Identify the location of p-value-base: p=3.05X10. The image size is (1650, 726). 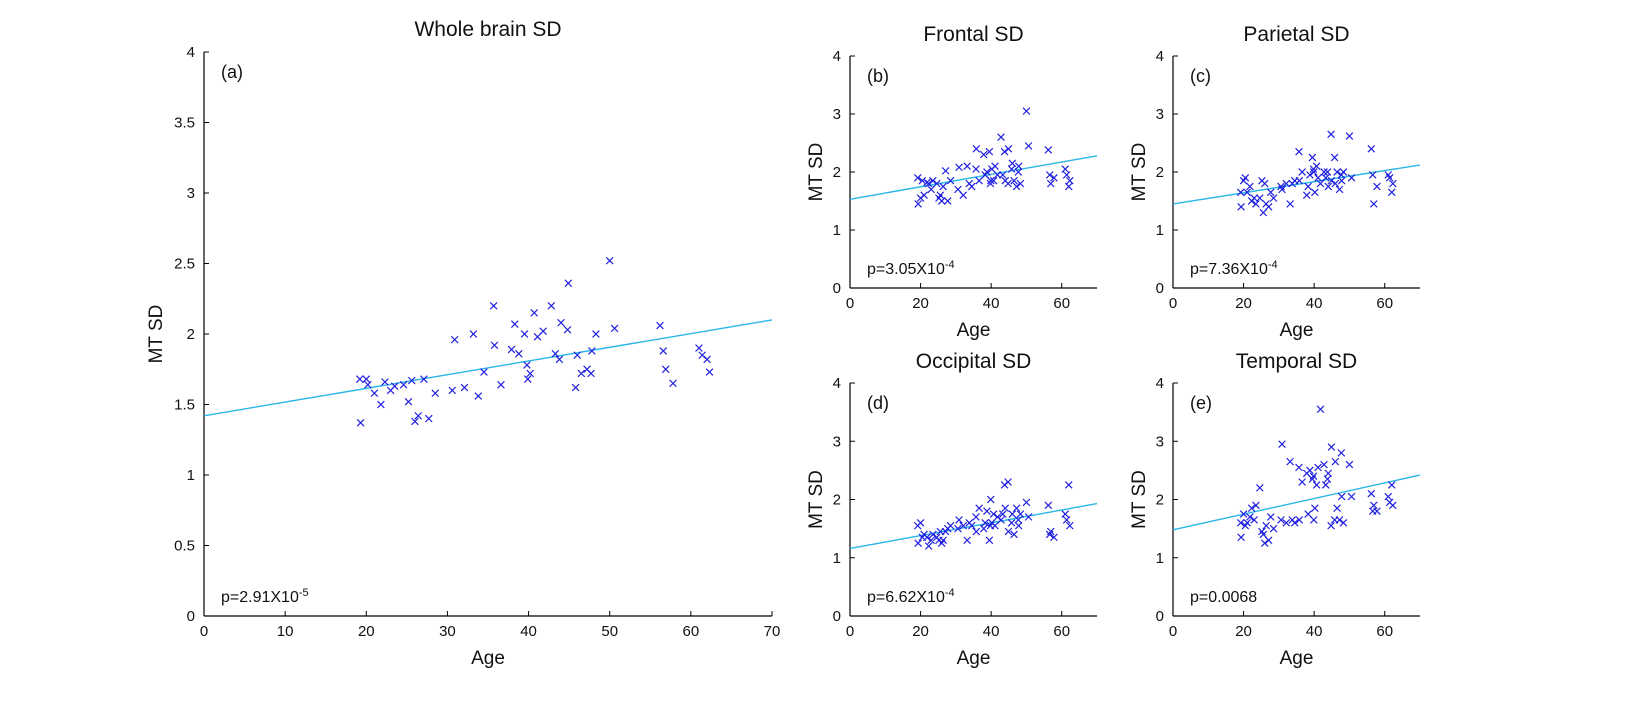
(906, 269).